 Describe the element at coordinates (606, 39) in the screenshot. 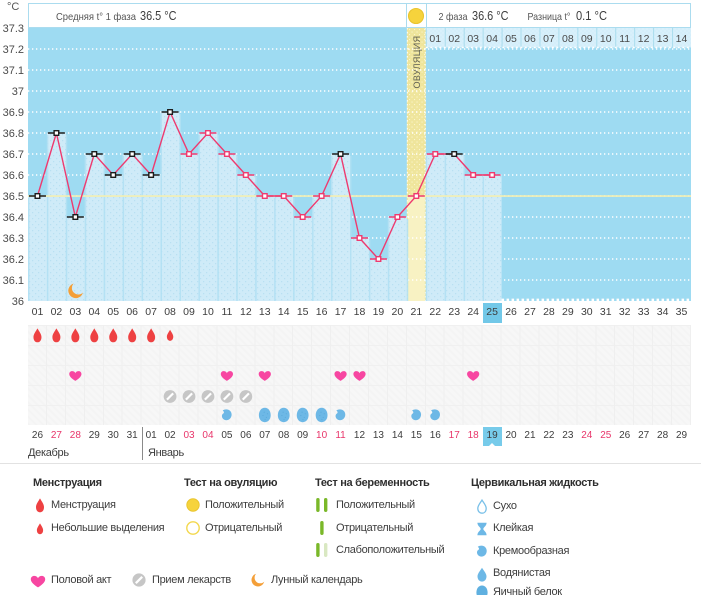

I see `svg-text: 10` at that location.